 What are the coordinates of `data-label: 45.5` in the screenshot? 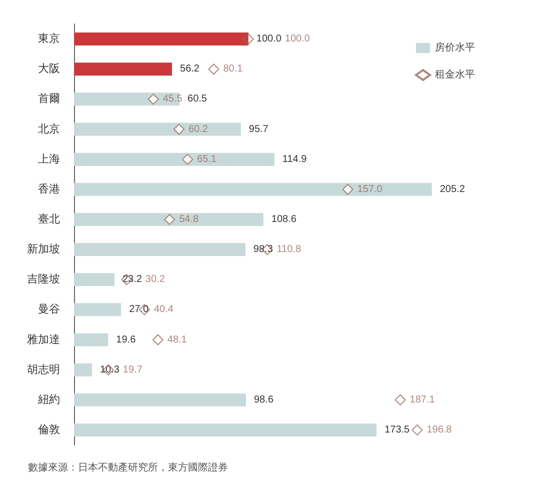 It's located at (172, 99).